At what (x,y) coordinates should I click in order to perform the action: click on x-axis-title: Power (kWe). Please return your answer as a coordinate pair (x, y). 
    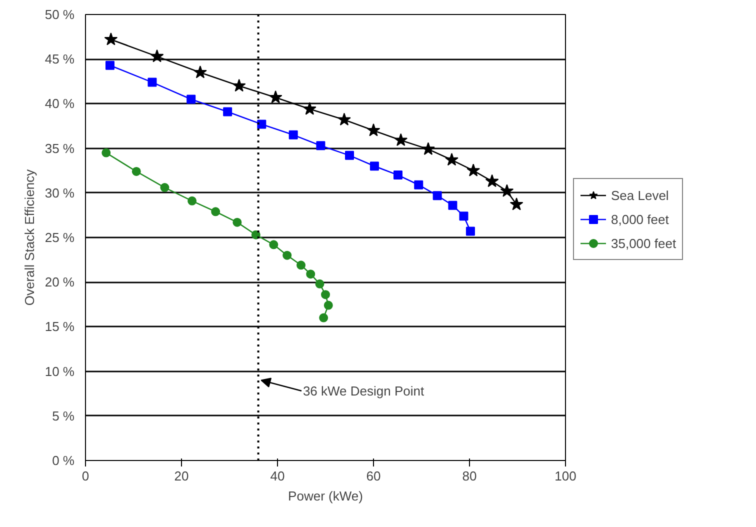
    Looking at the image, I should click on (325, 496).